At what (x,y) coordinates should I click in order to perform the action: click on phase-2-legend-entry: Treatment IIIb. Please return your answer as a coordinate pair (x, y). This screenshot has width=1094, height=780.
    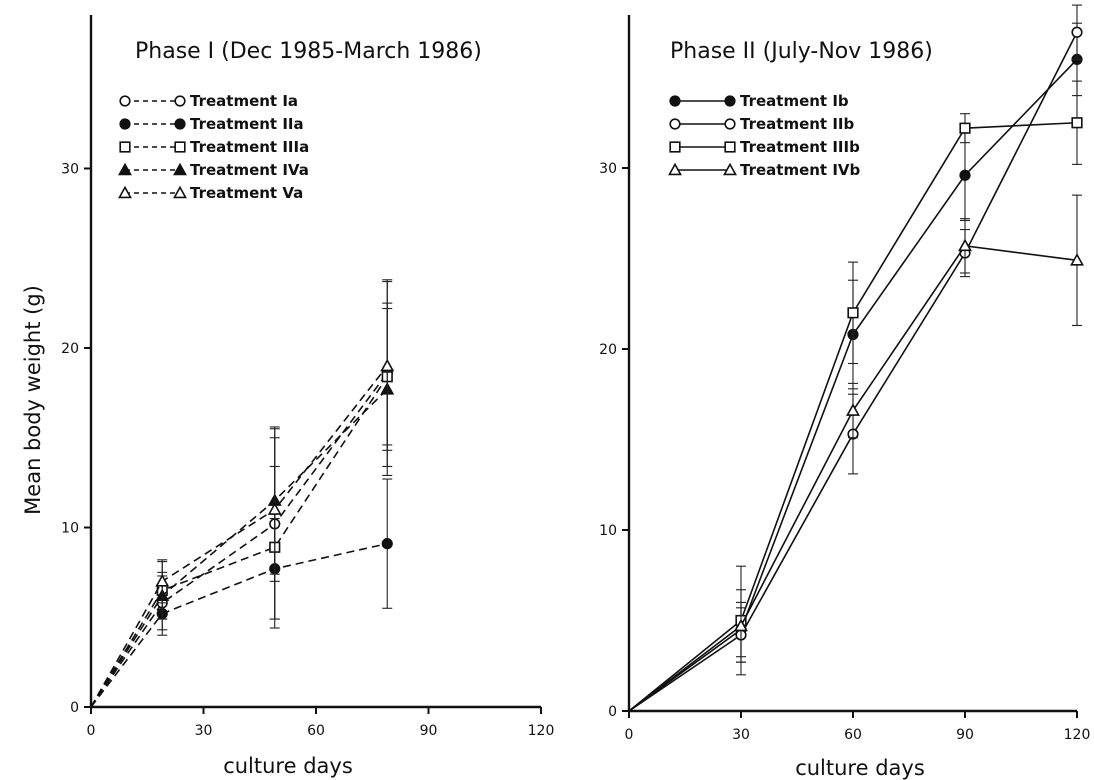
    Looking at the image, I should click on (764, 147).